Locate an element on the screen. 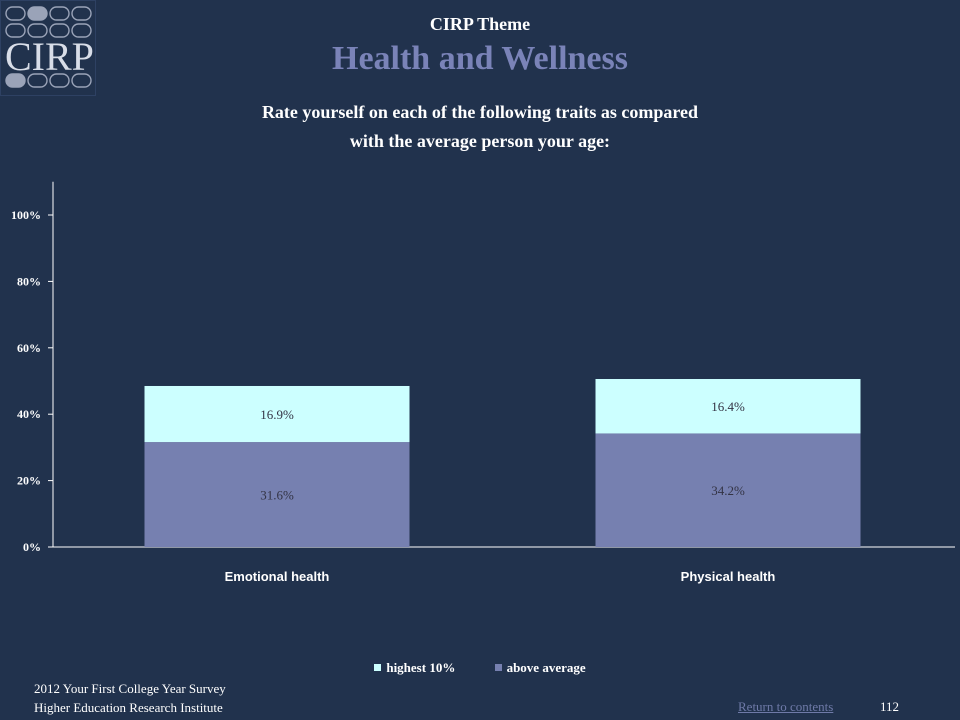  x-category-label: Physical health is located at coordinates (728, 576).